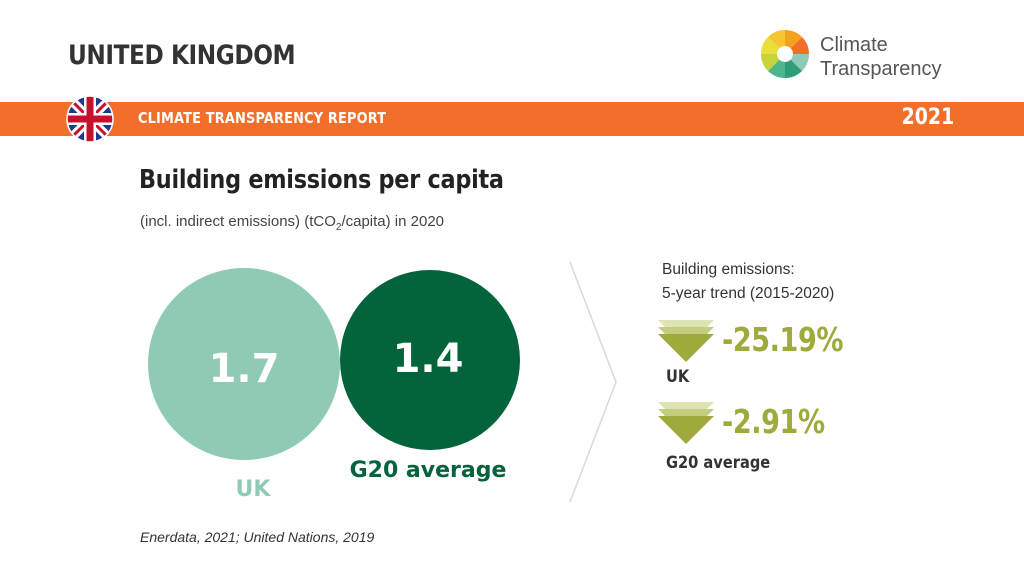  I want to click on trend-title-line1: Building emissions:, so click(728, 269).